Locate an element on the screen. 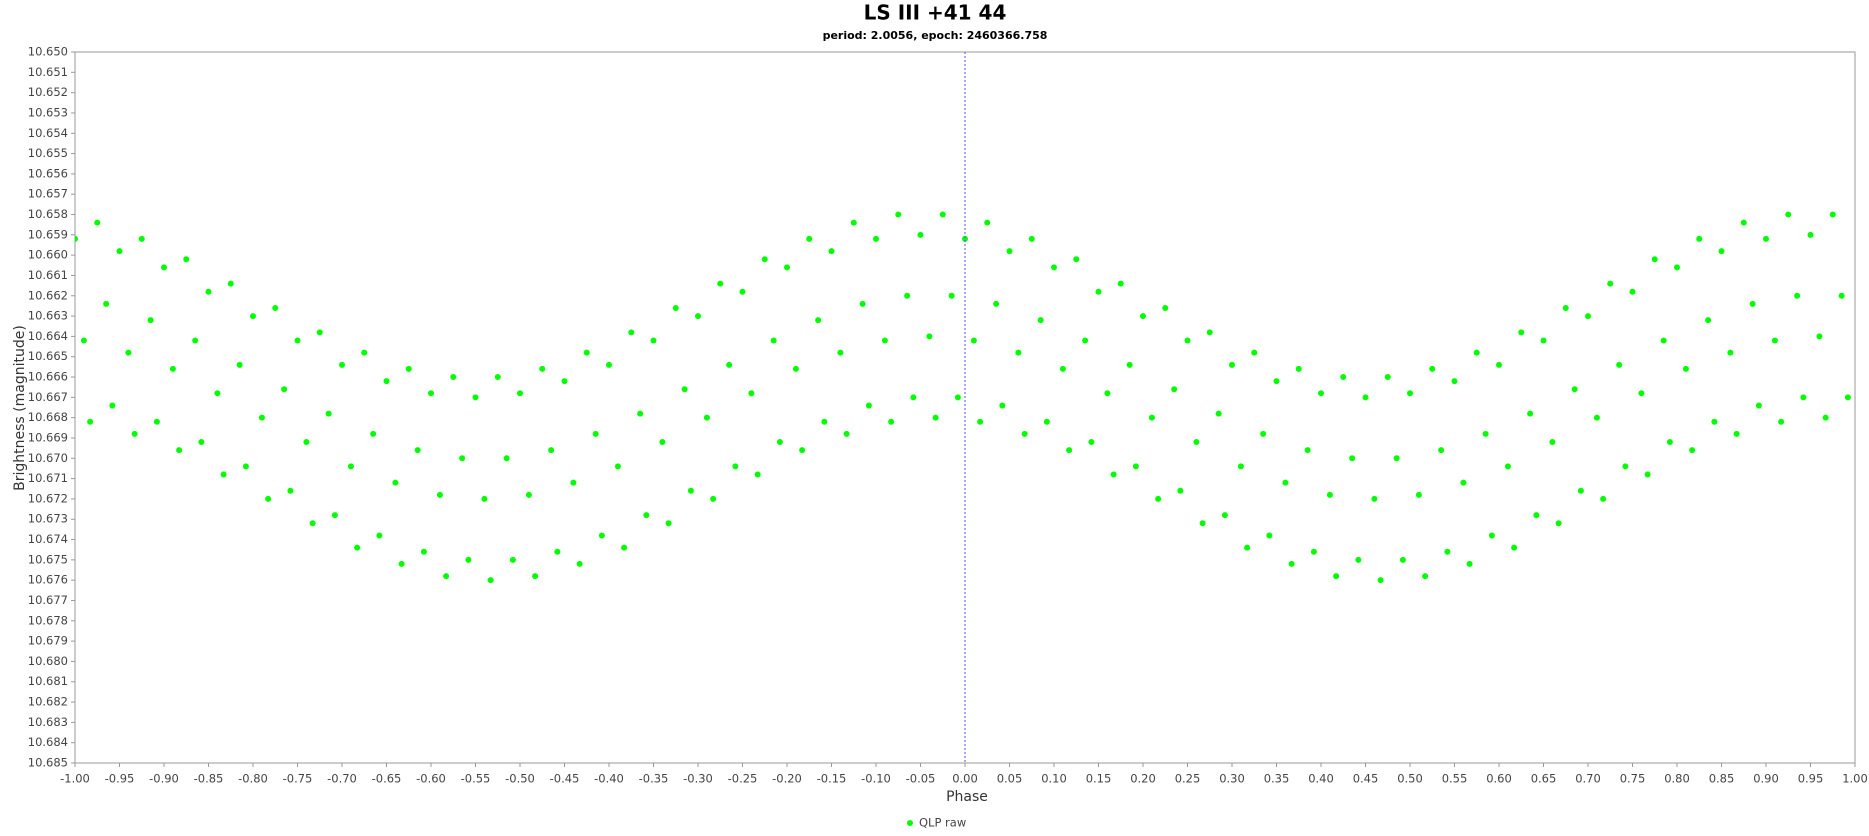 The height and width of the screenshot is (836, 1869). y-tick-label: 10.667 is located at coordinates (48, 397).